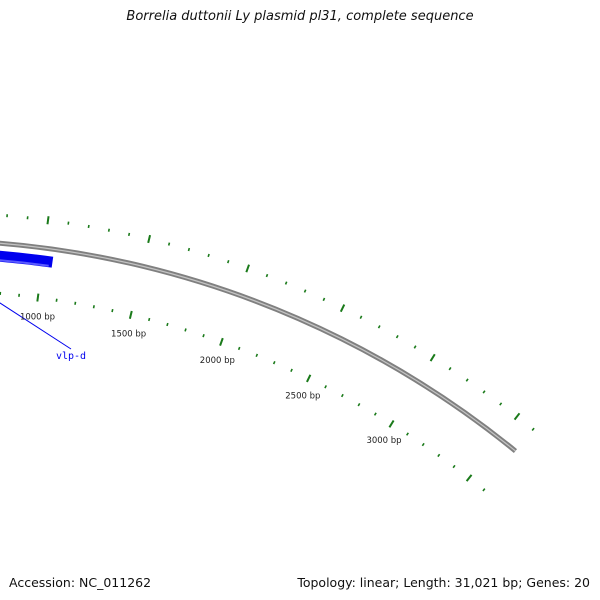 Image resolution: width=600 pixels, height=600 pixels. Describe the element at coordinates (217, 361) in the screenshot. I see `tick-label: 2000 bp` at that location.